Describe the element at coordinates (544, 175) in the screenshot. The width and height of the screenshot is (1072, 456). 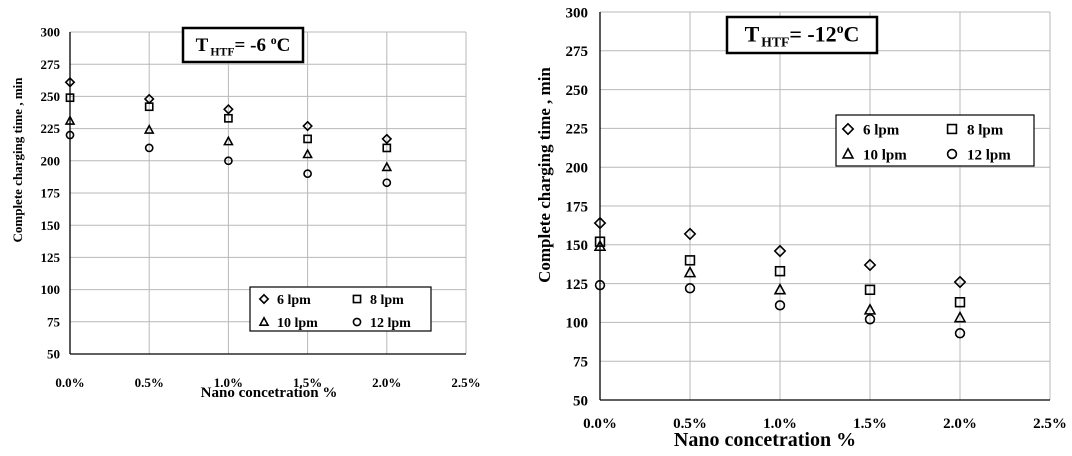
I see `y-axis-title: Complete charging time , min` at that location.